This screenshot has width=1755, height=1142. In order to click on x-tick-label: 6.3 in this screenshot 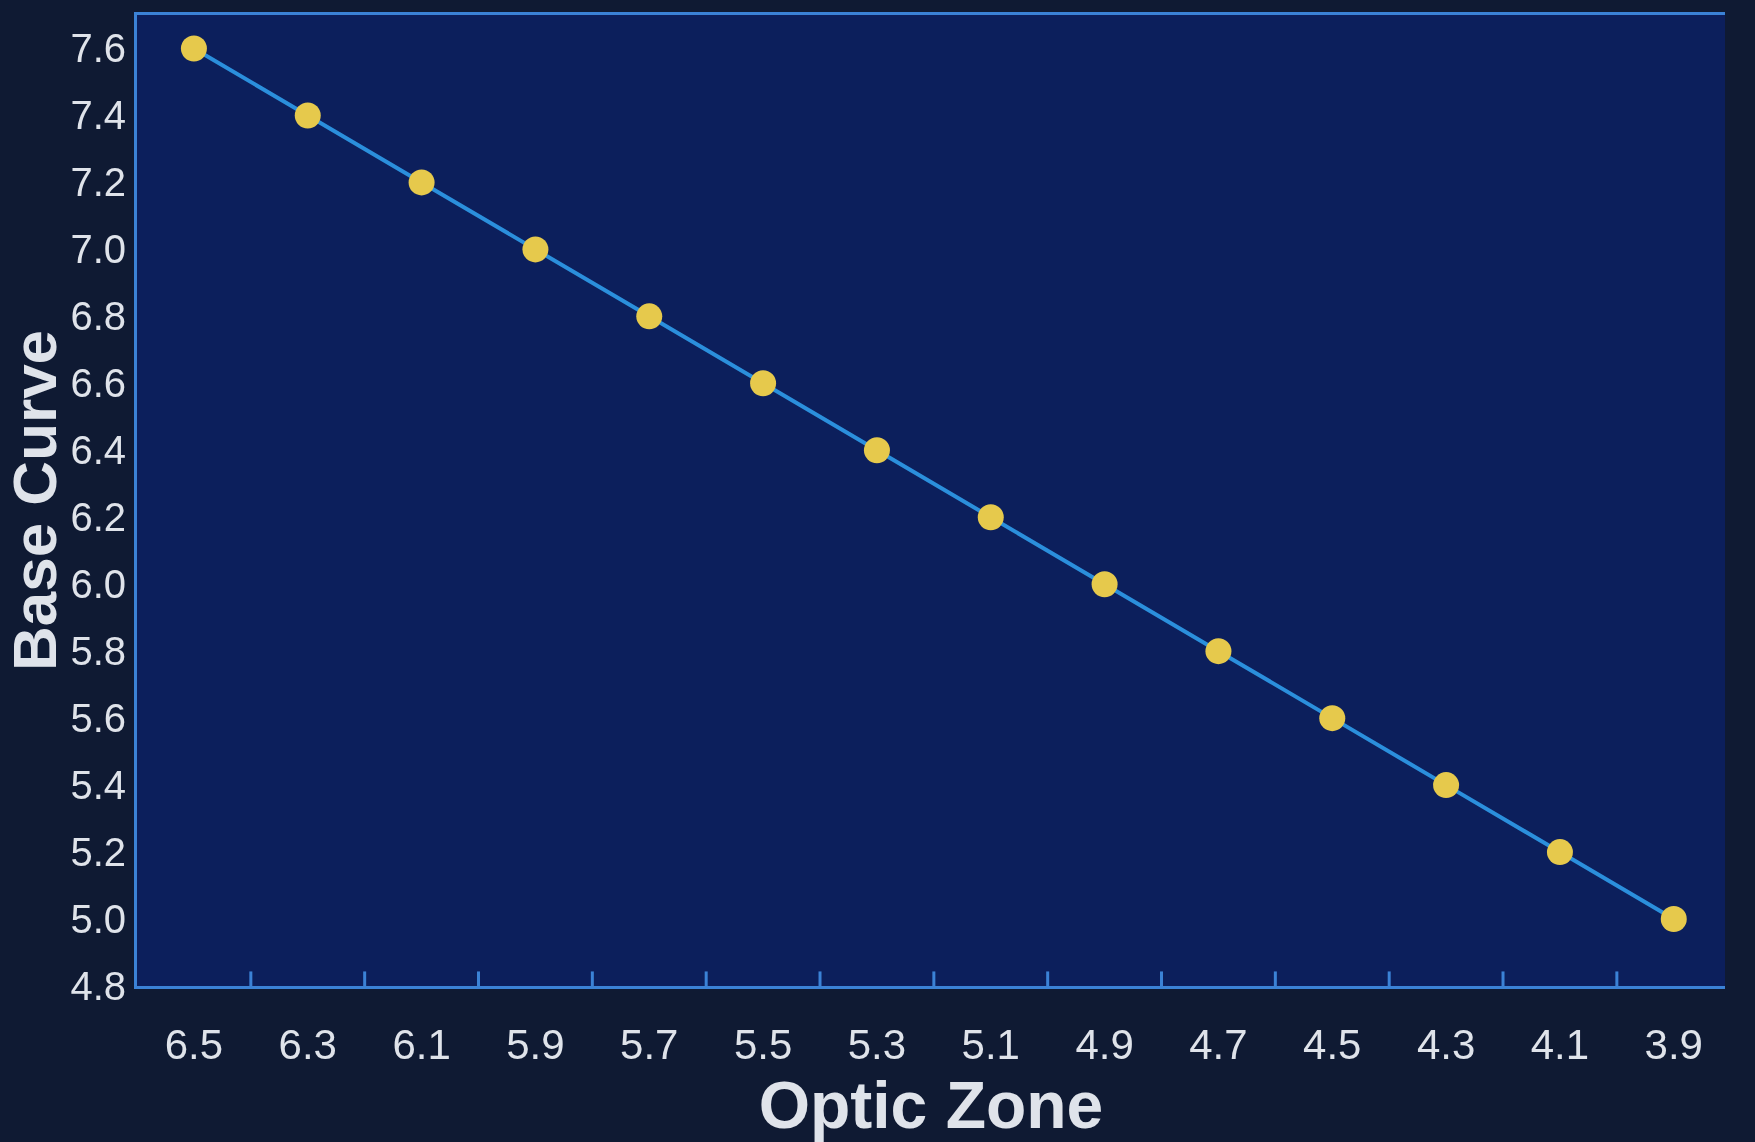, I will do `click(307, 1045)`.